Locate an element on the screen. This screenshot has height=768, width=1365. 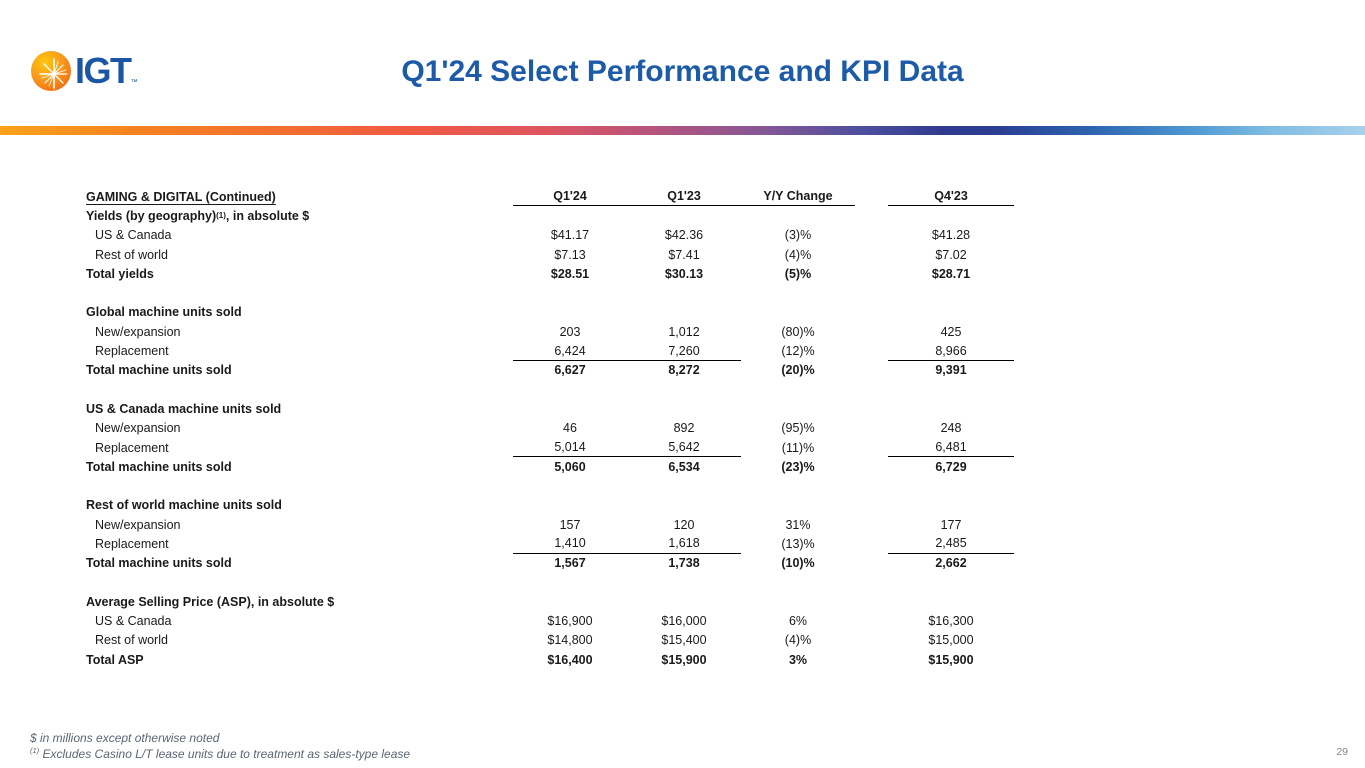
cell-q1-23: $16,000 is located at coordinates (684, 621).